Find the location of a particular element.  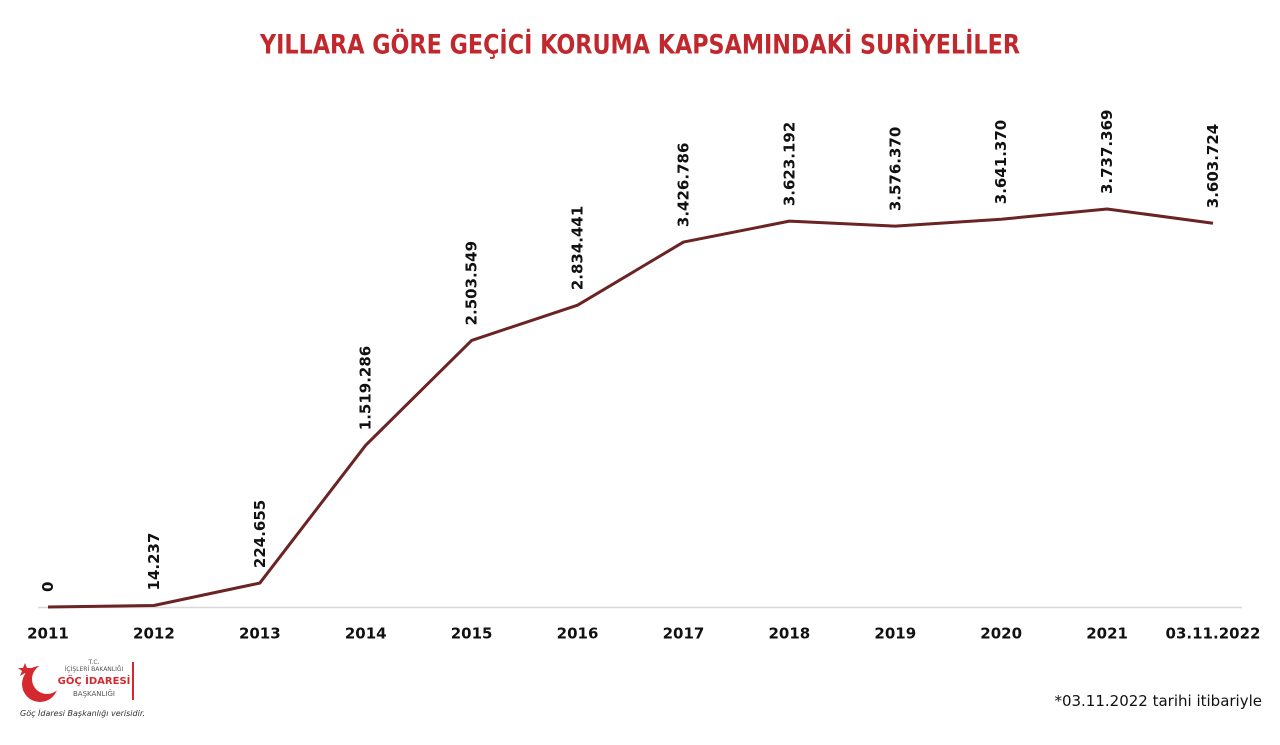

x-tick-label: 03.11.2022 is located at coordinates (1213, 634).